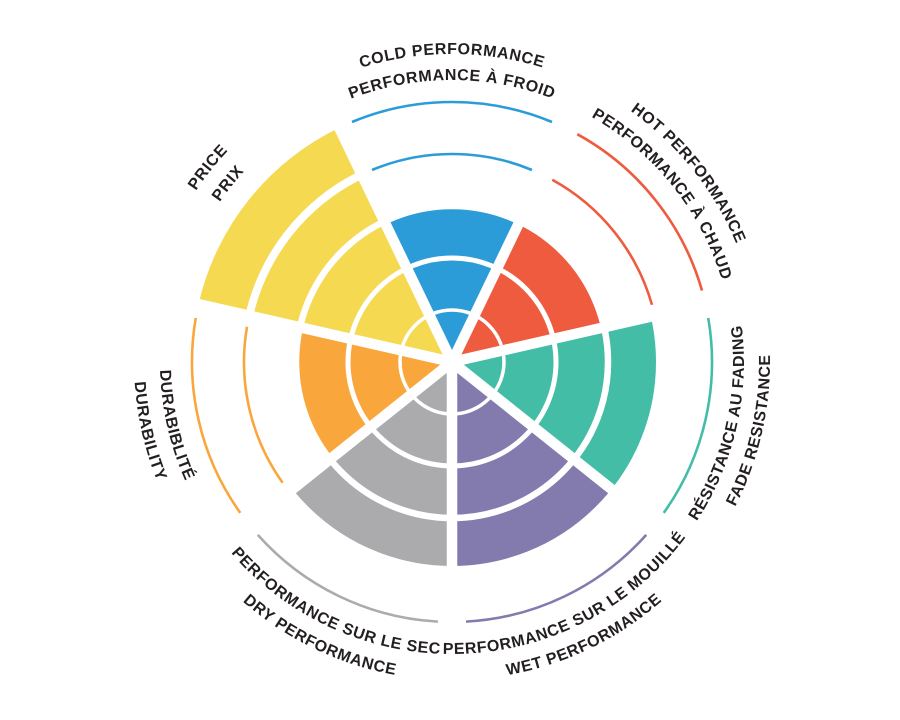 The width and height of the screenshot is (900, 720). What do you see at coordinates (325, 244) in the screenshot?
I see `wedge-price` at bounding box center [325, 244].